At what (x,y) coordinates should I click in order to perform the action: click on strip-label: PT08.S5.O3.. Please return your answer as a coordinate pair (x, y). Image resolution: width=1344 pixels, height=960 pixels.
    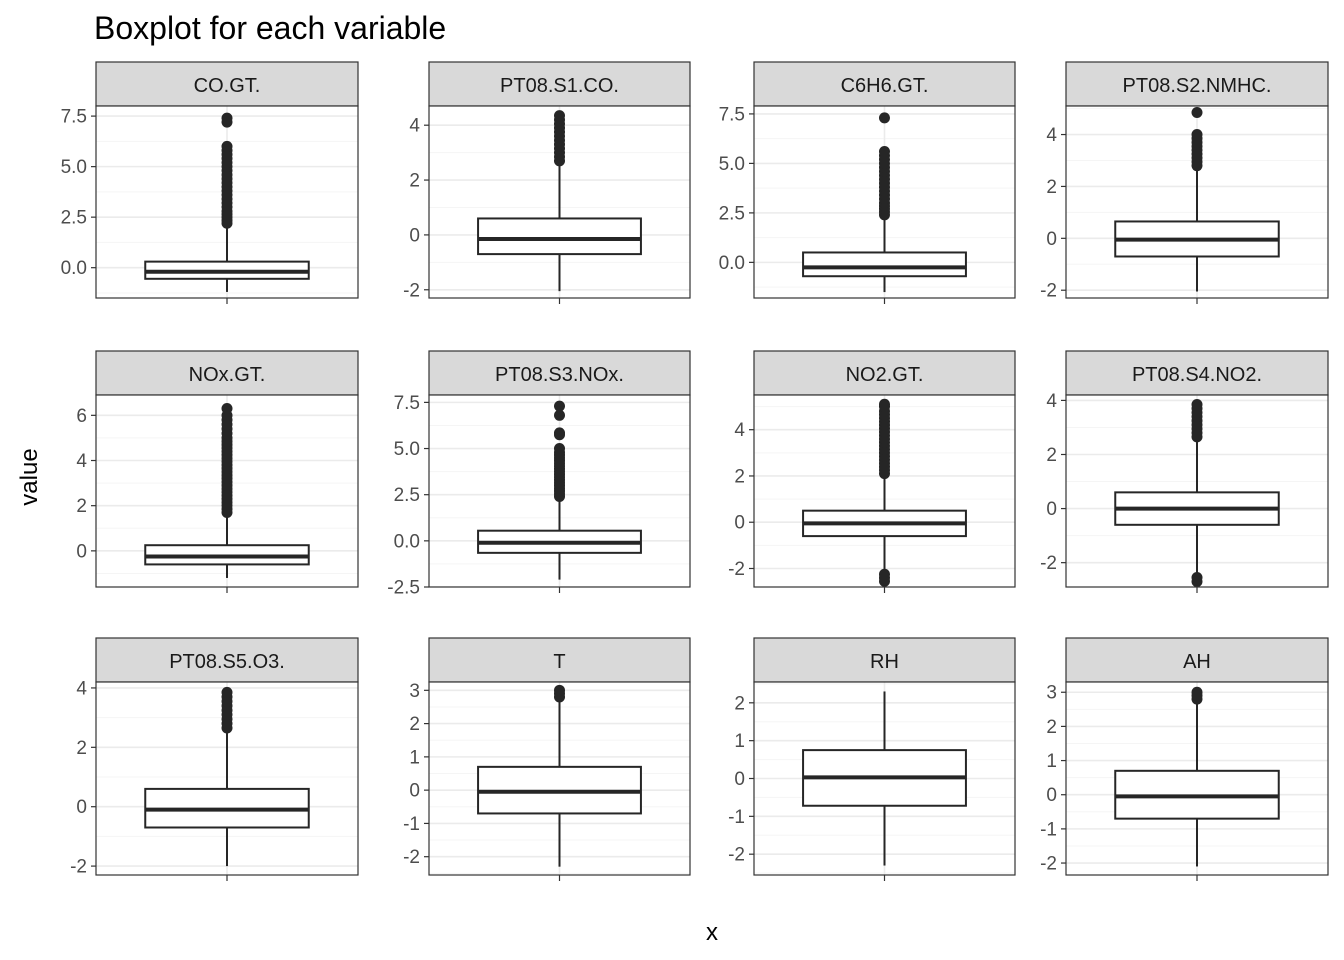
    Looking at the image, I should click on (227, 662).